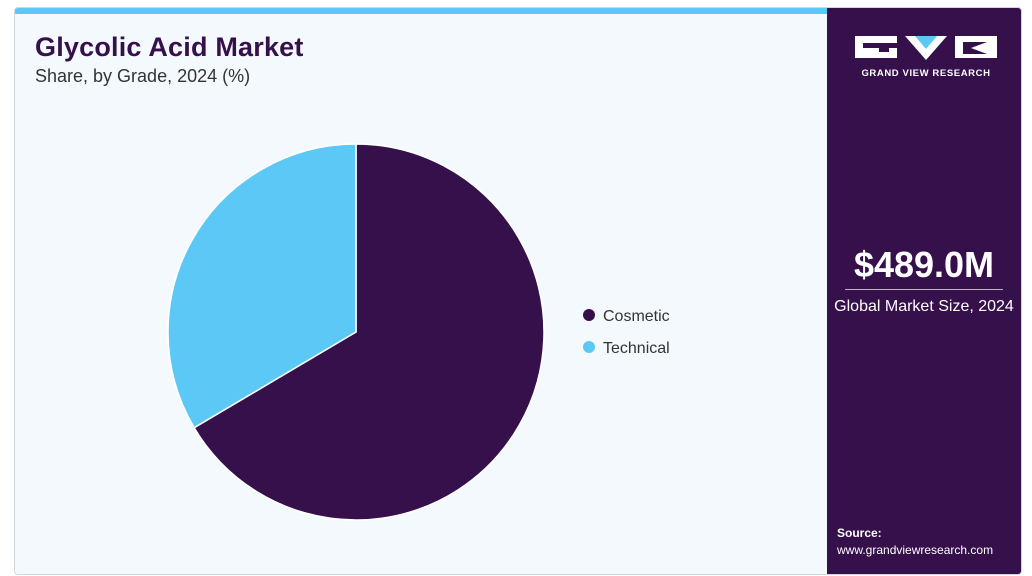 The image size is (1032, 576). I want to click on gvr-logo-icon, so click(926, 48).